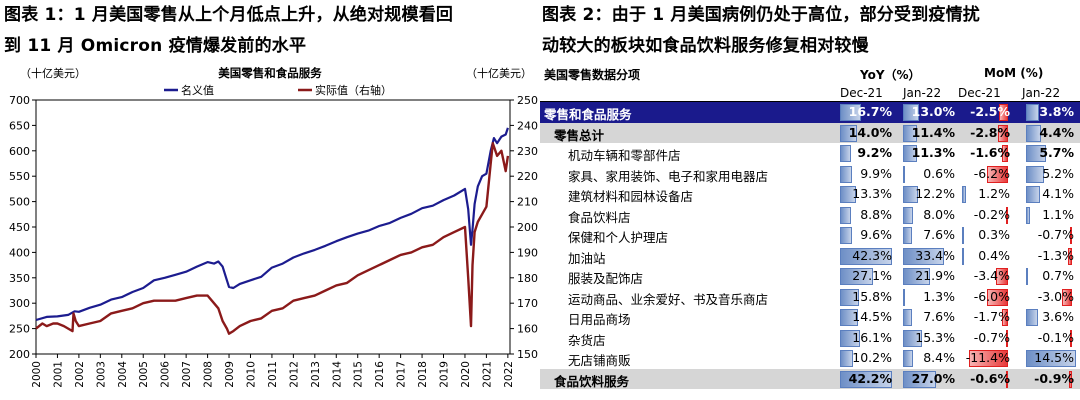 Image resolution: width=1080 pixels, height=400 pixels. What do you see at coordinates (935, 193) in the screenshot?
I see `cell-value: 12.2%` at bounding box center [935, 193].